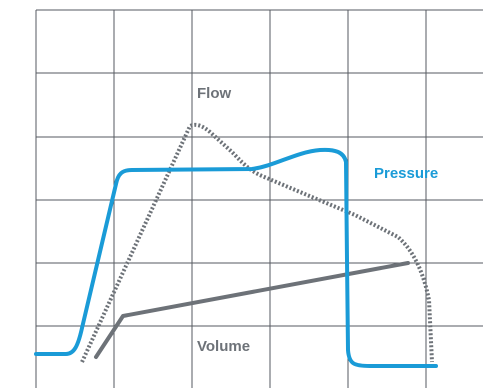  What do you see at coordinates (406, 173) in the screenshot?
I see `pressure-label: Pressure` at bounding box center [406, 173].